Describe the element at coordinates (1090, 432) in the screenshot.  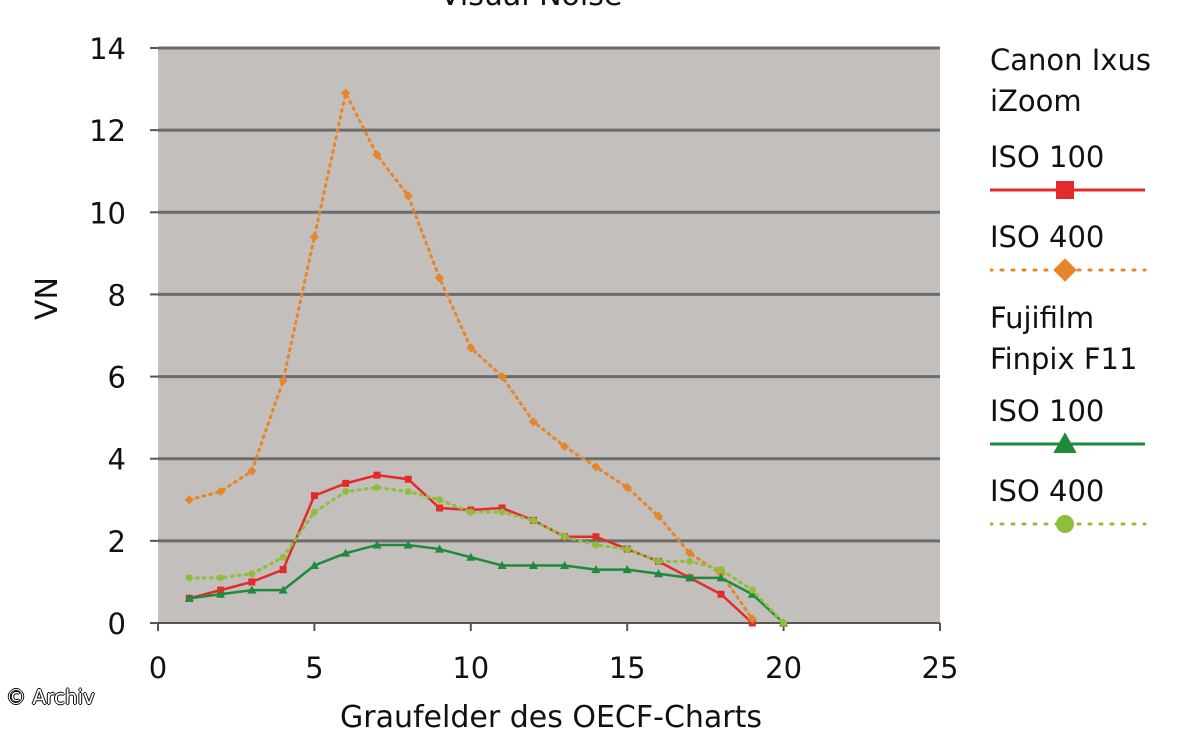
I see `legend-item-fuji-iso100: ISO 100` at that location.